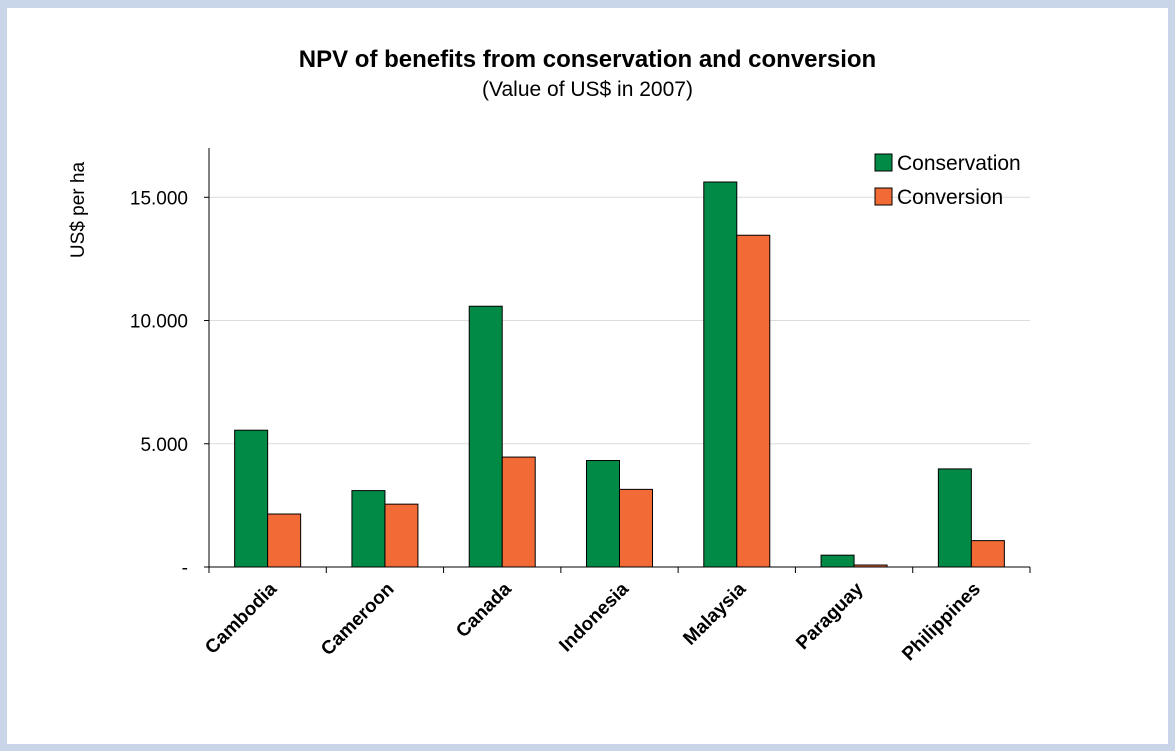 This screenshot has width=1175, height=751. What do you see at coordinates (159, 322) in the screenshot?
I see `y-tick-label: 10.000` at bounding box center [159, 322].